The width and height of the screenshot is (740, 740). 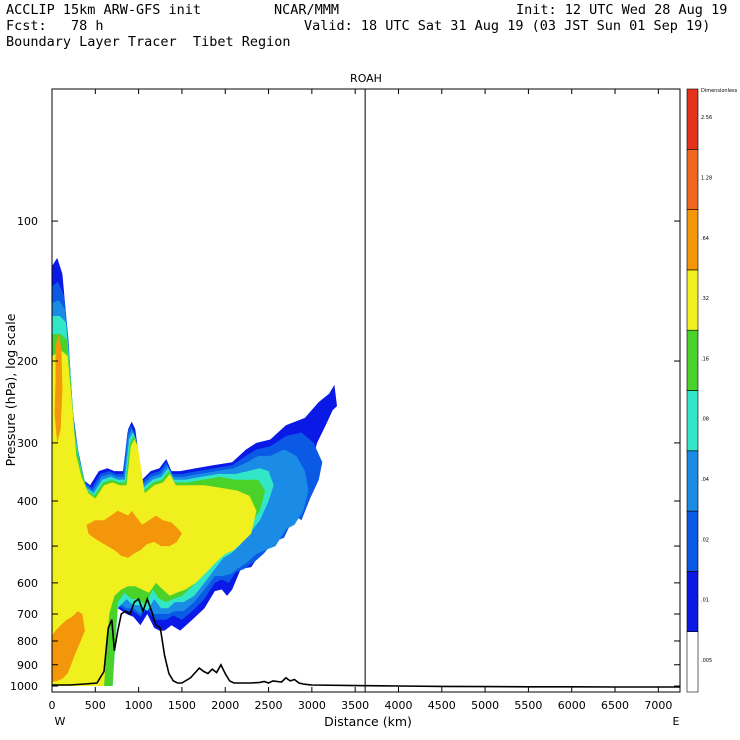 What do you see at coordinates (706, 118) in the screenshot?
I see `colorbar-label-9: 2.56` at bounding box center [706, 118].